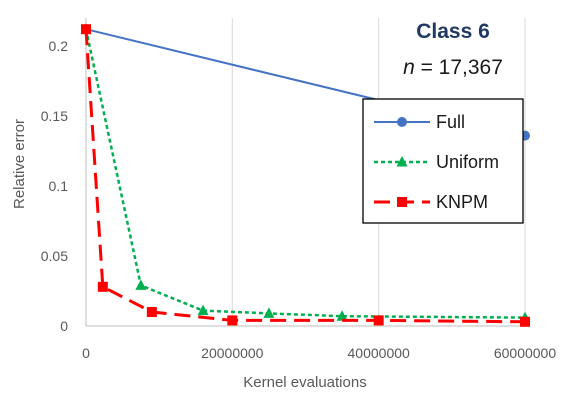  I want to click on x-tick-labels: 0 20000000 40000000 60000000, so click(319, 353).